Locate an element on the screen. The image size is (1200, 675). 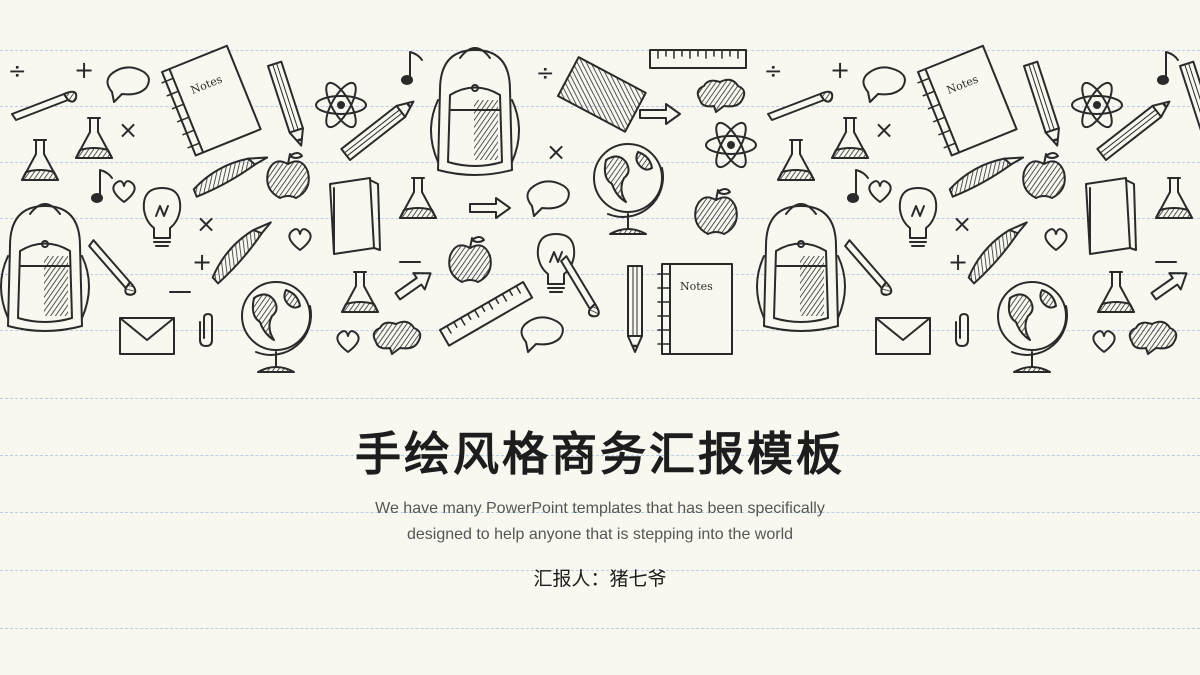
ruler-icon is located at coordinates (486, 314).